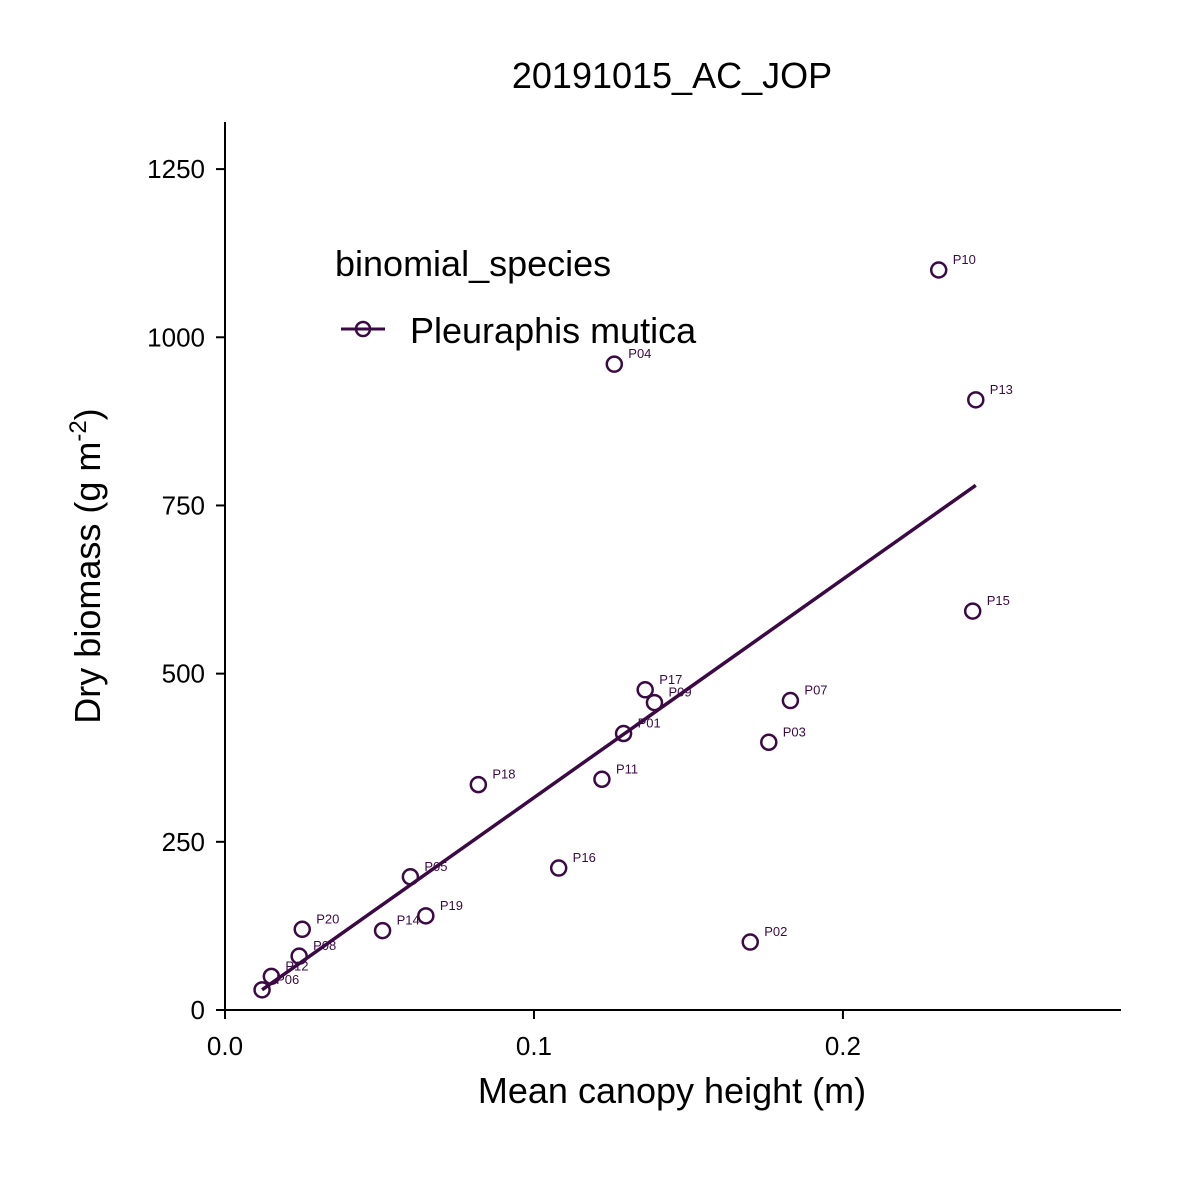  What do you see at coordinates (296, 965) in the screenshot?
I see `point-label: P12` at bounding box center [296, 965].